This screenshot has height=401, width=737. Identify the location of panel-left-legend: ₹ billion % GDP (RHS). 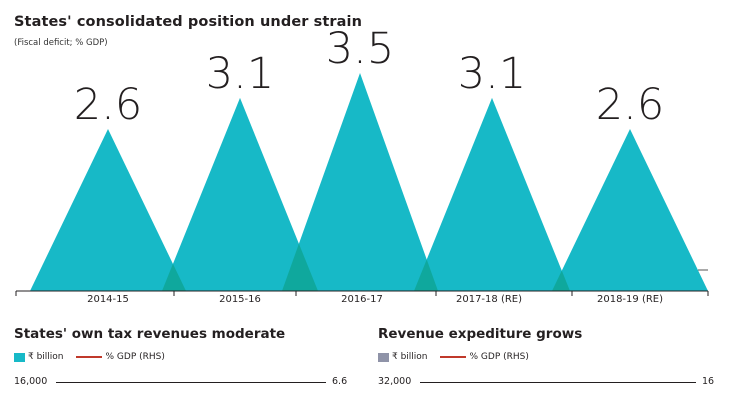
(89, 357).